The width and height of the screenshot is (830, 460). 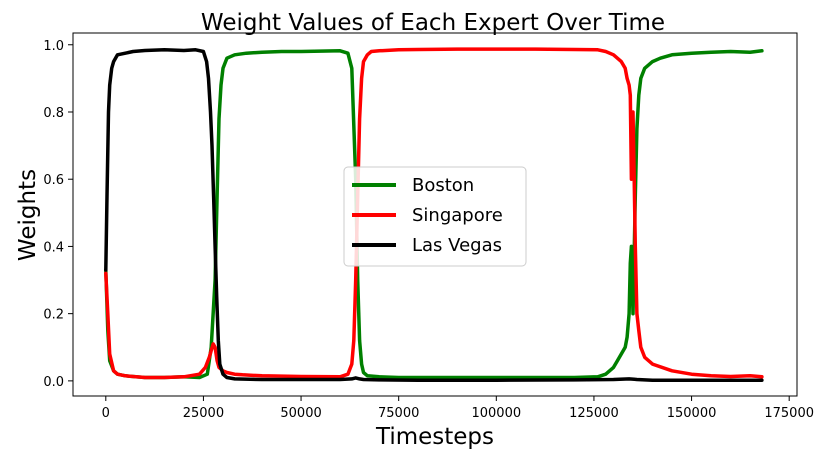 I want to click on x-tick-label: 150000, so click(x=692, y=413).